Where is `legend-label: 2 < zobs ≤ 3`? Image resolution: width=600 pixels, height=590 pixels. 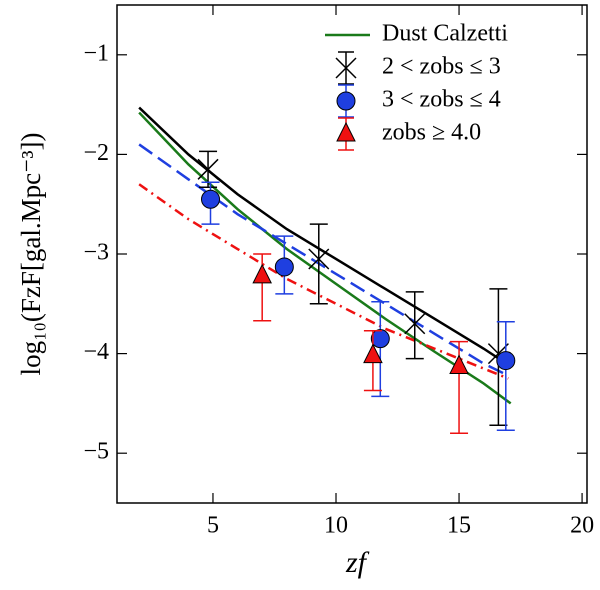
legend-label: 2 < zobs ≤ 3 is located at coordinates (441, 67).